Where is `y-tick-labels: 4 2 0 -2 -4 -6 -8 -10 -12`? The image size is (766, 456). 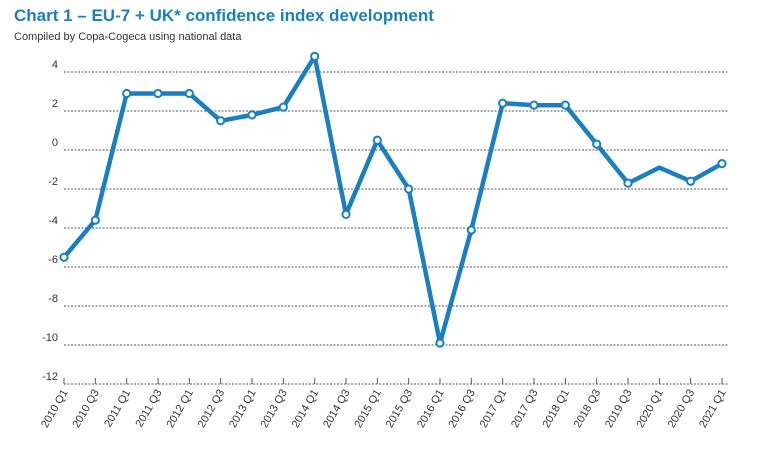
y-tick-labels: 4 2 0 -2 -4 -6 -8 -10 -12 is located at coordinates (50, 221).